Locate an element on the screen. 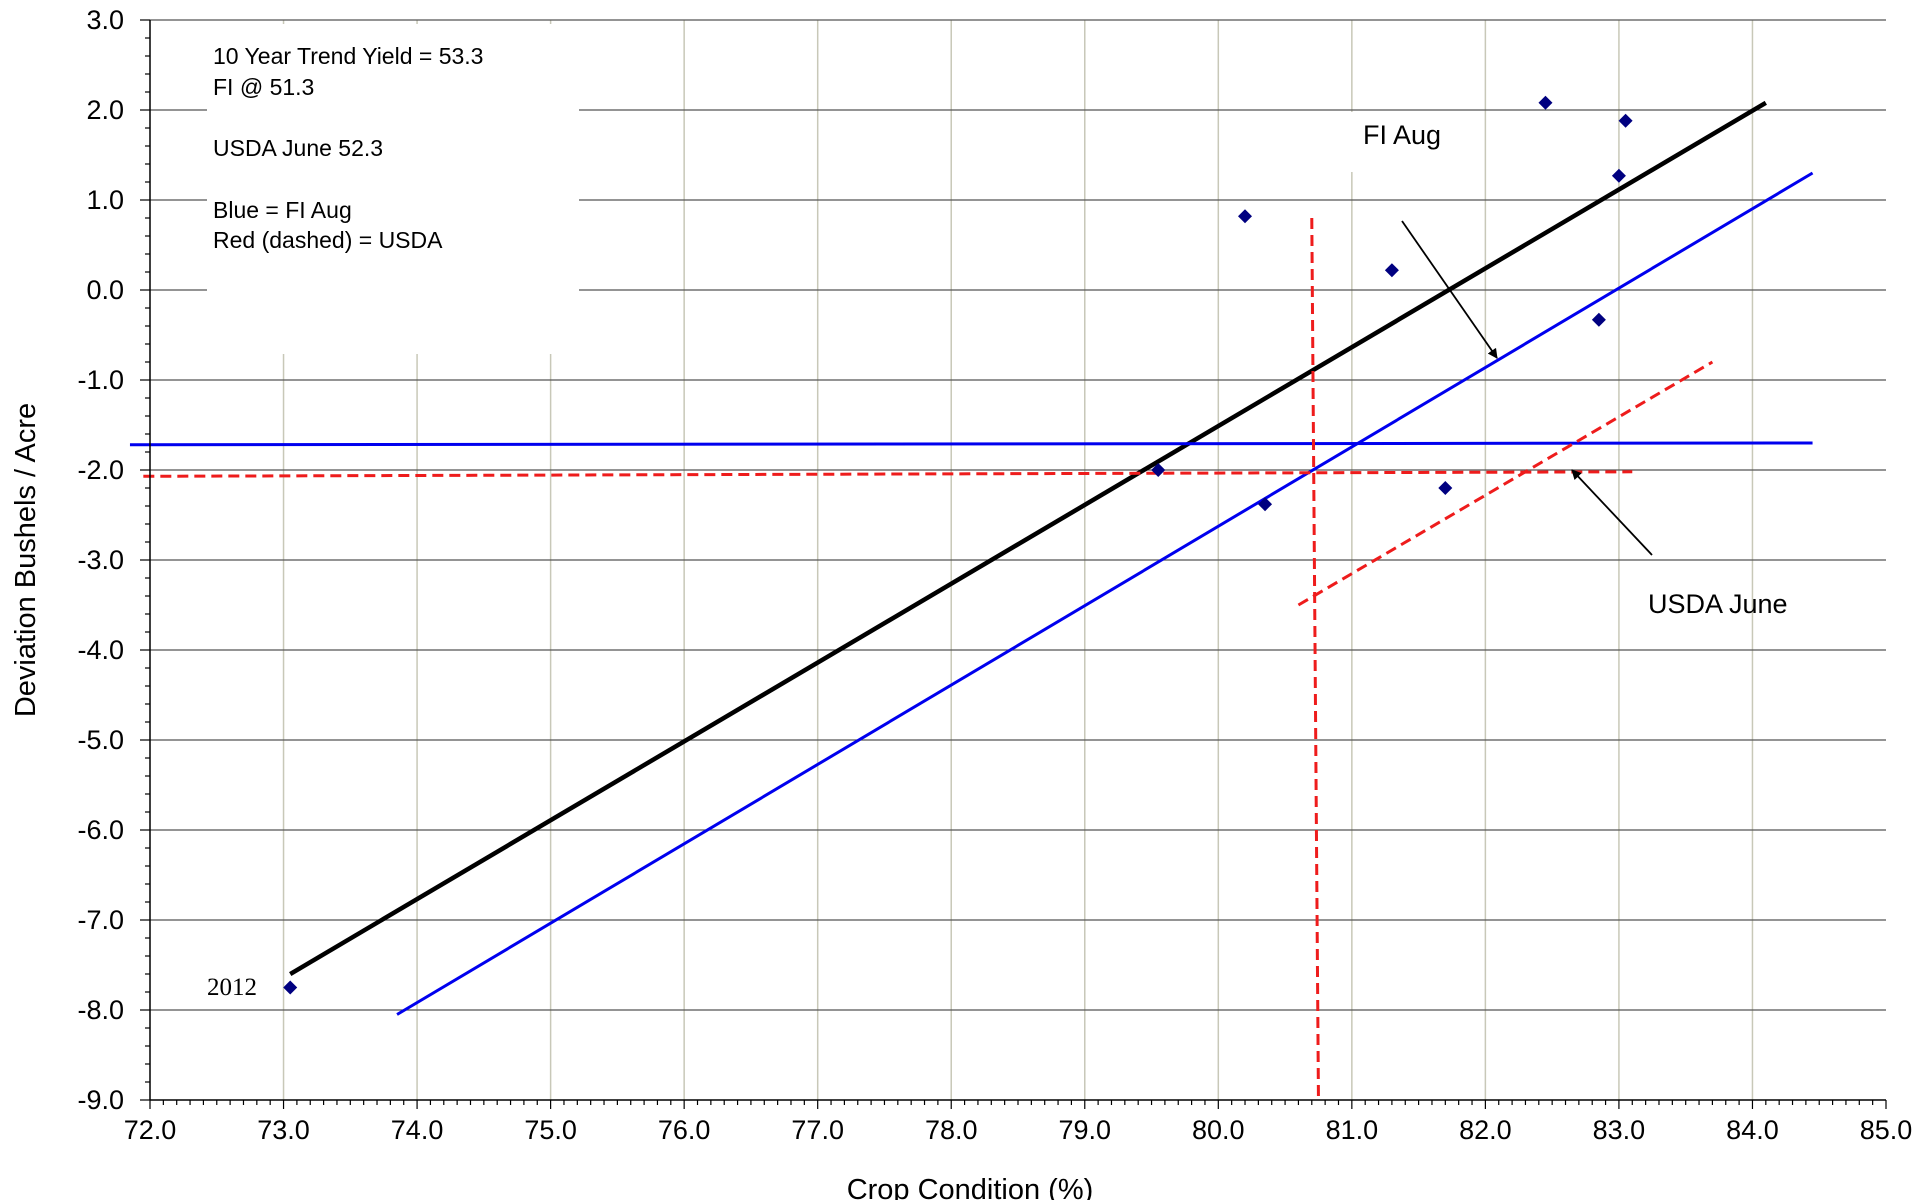 This screenshot has width=1923, height=1200. note-blue-legend: Blue = FI Aug is located at coordinates (282, 210).